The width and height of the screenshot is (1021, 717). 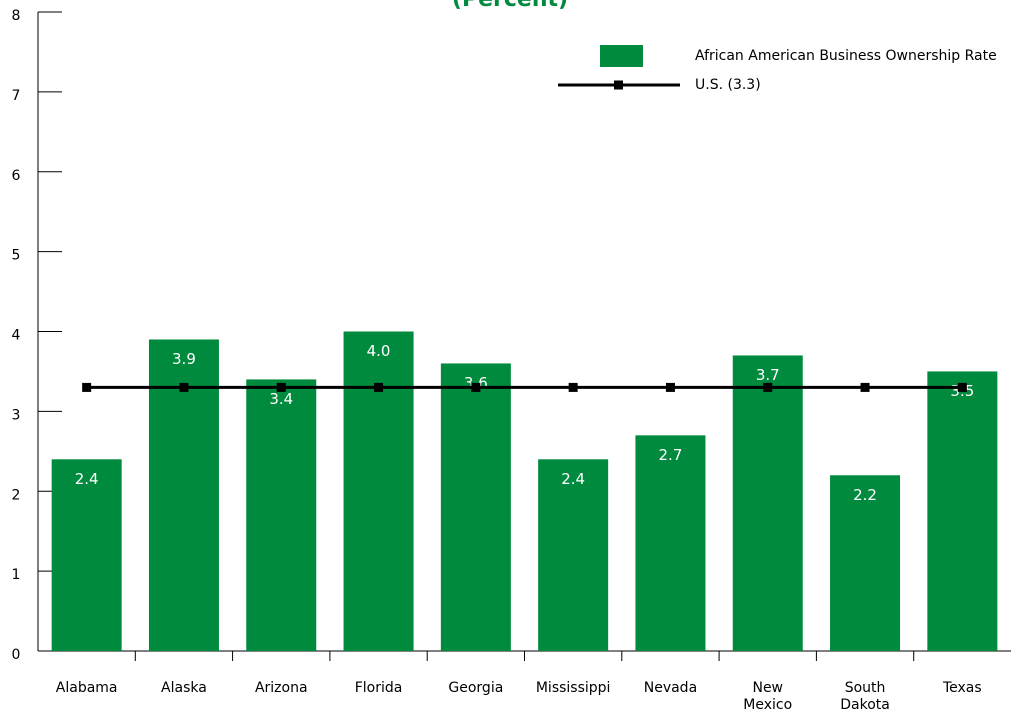 I want to click on value-label: 2.2, so click(x=865, y=495).